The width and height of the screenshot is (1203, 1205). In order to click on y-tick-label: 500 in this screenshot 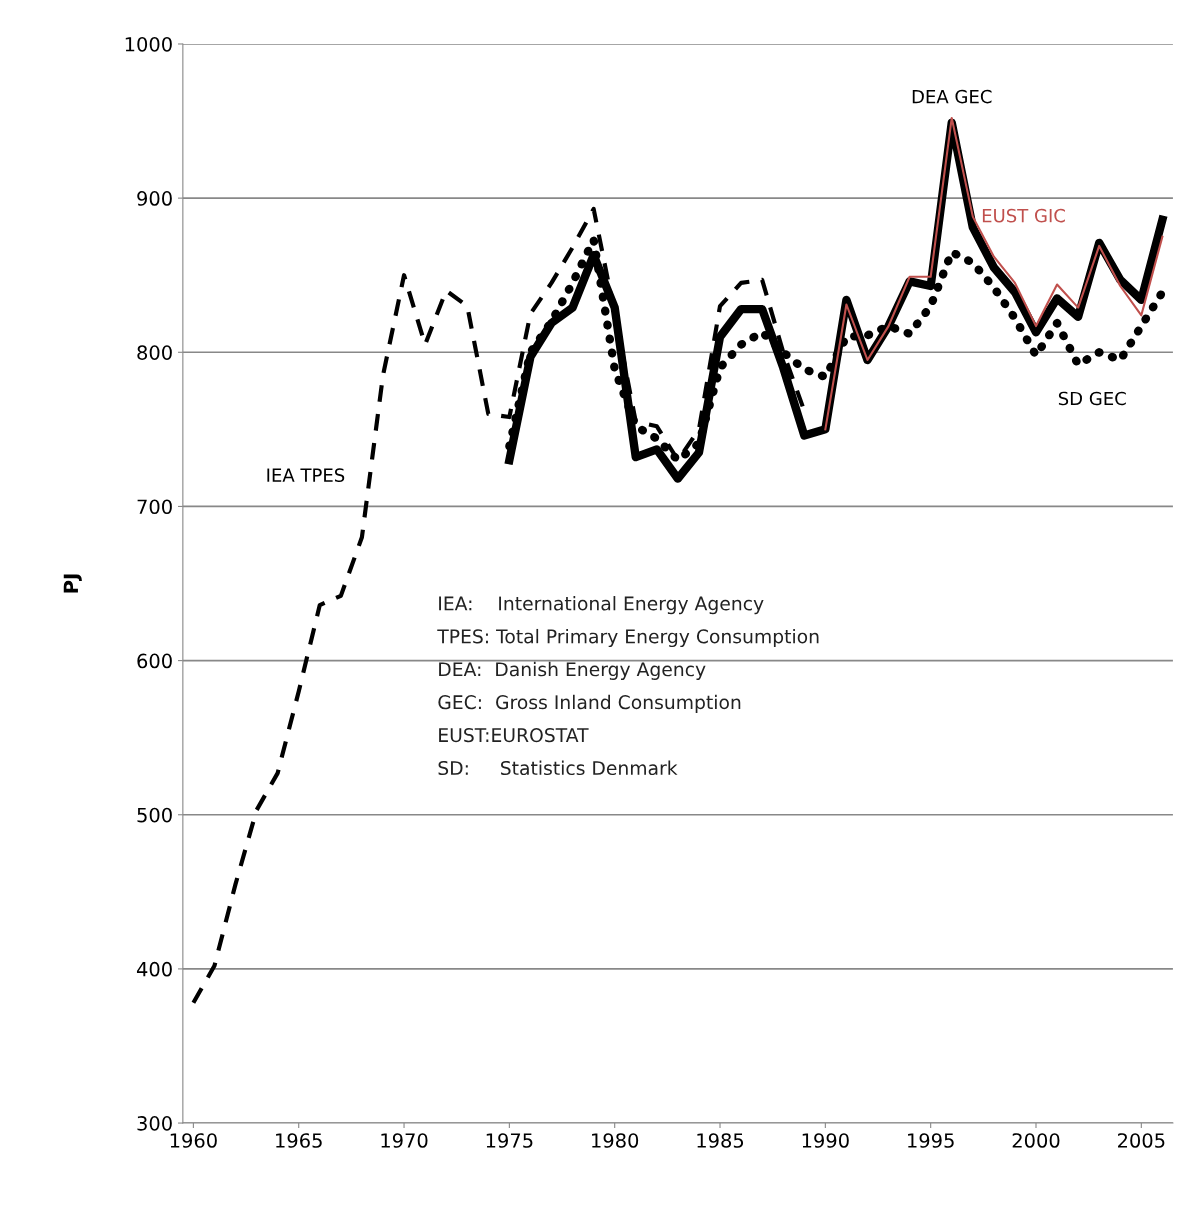, I will do `click(154, 815)`.